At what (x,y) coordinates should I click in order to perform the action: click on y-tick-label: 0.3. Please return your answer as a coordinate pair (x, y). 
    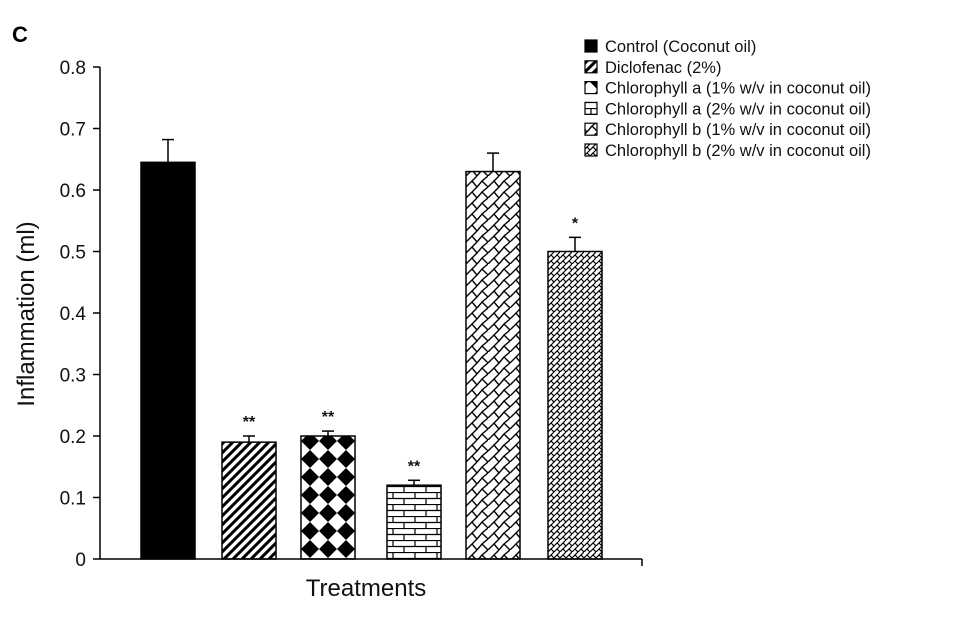
    Looking at the image, I should click on (73, 376).